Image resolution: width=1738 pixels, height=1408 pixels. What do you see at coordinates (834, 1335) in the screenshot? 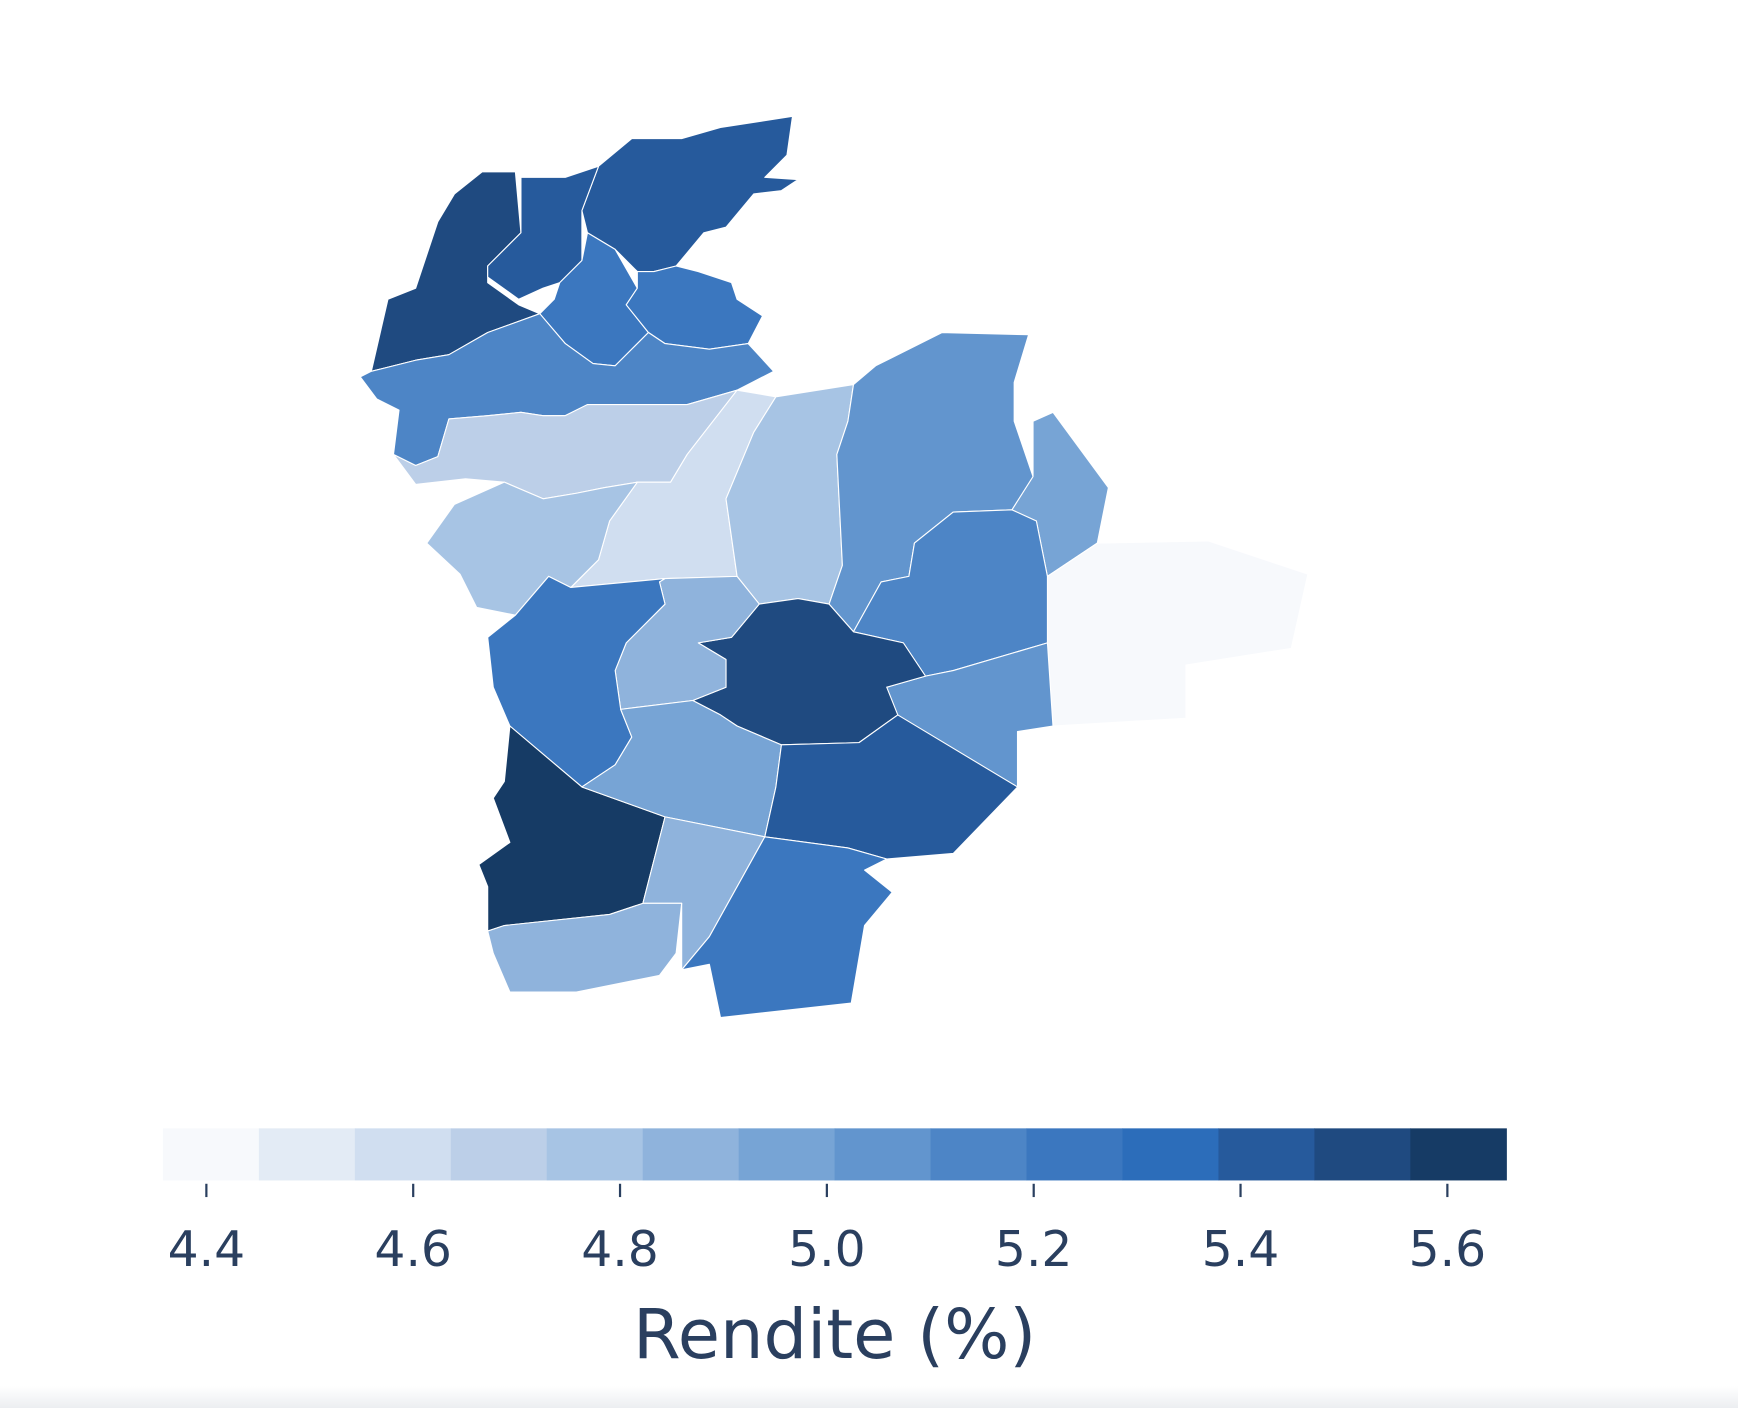
I see `colorbar-title: Rendite (%)` at bounding box center [834, 1335].